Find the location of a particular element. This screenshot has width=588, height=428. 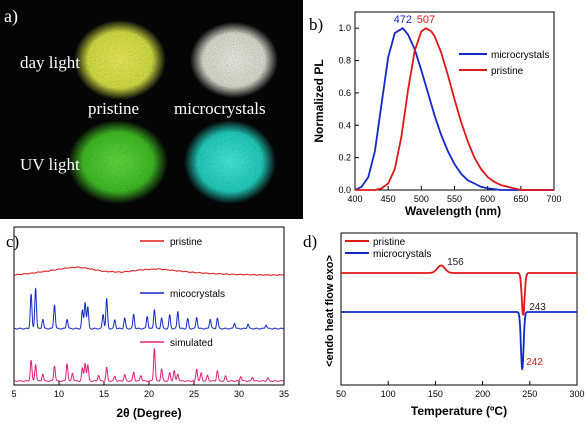

plot-frame is located at coordinates (459, 309).